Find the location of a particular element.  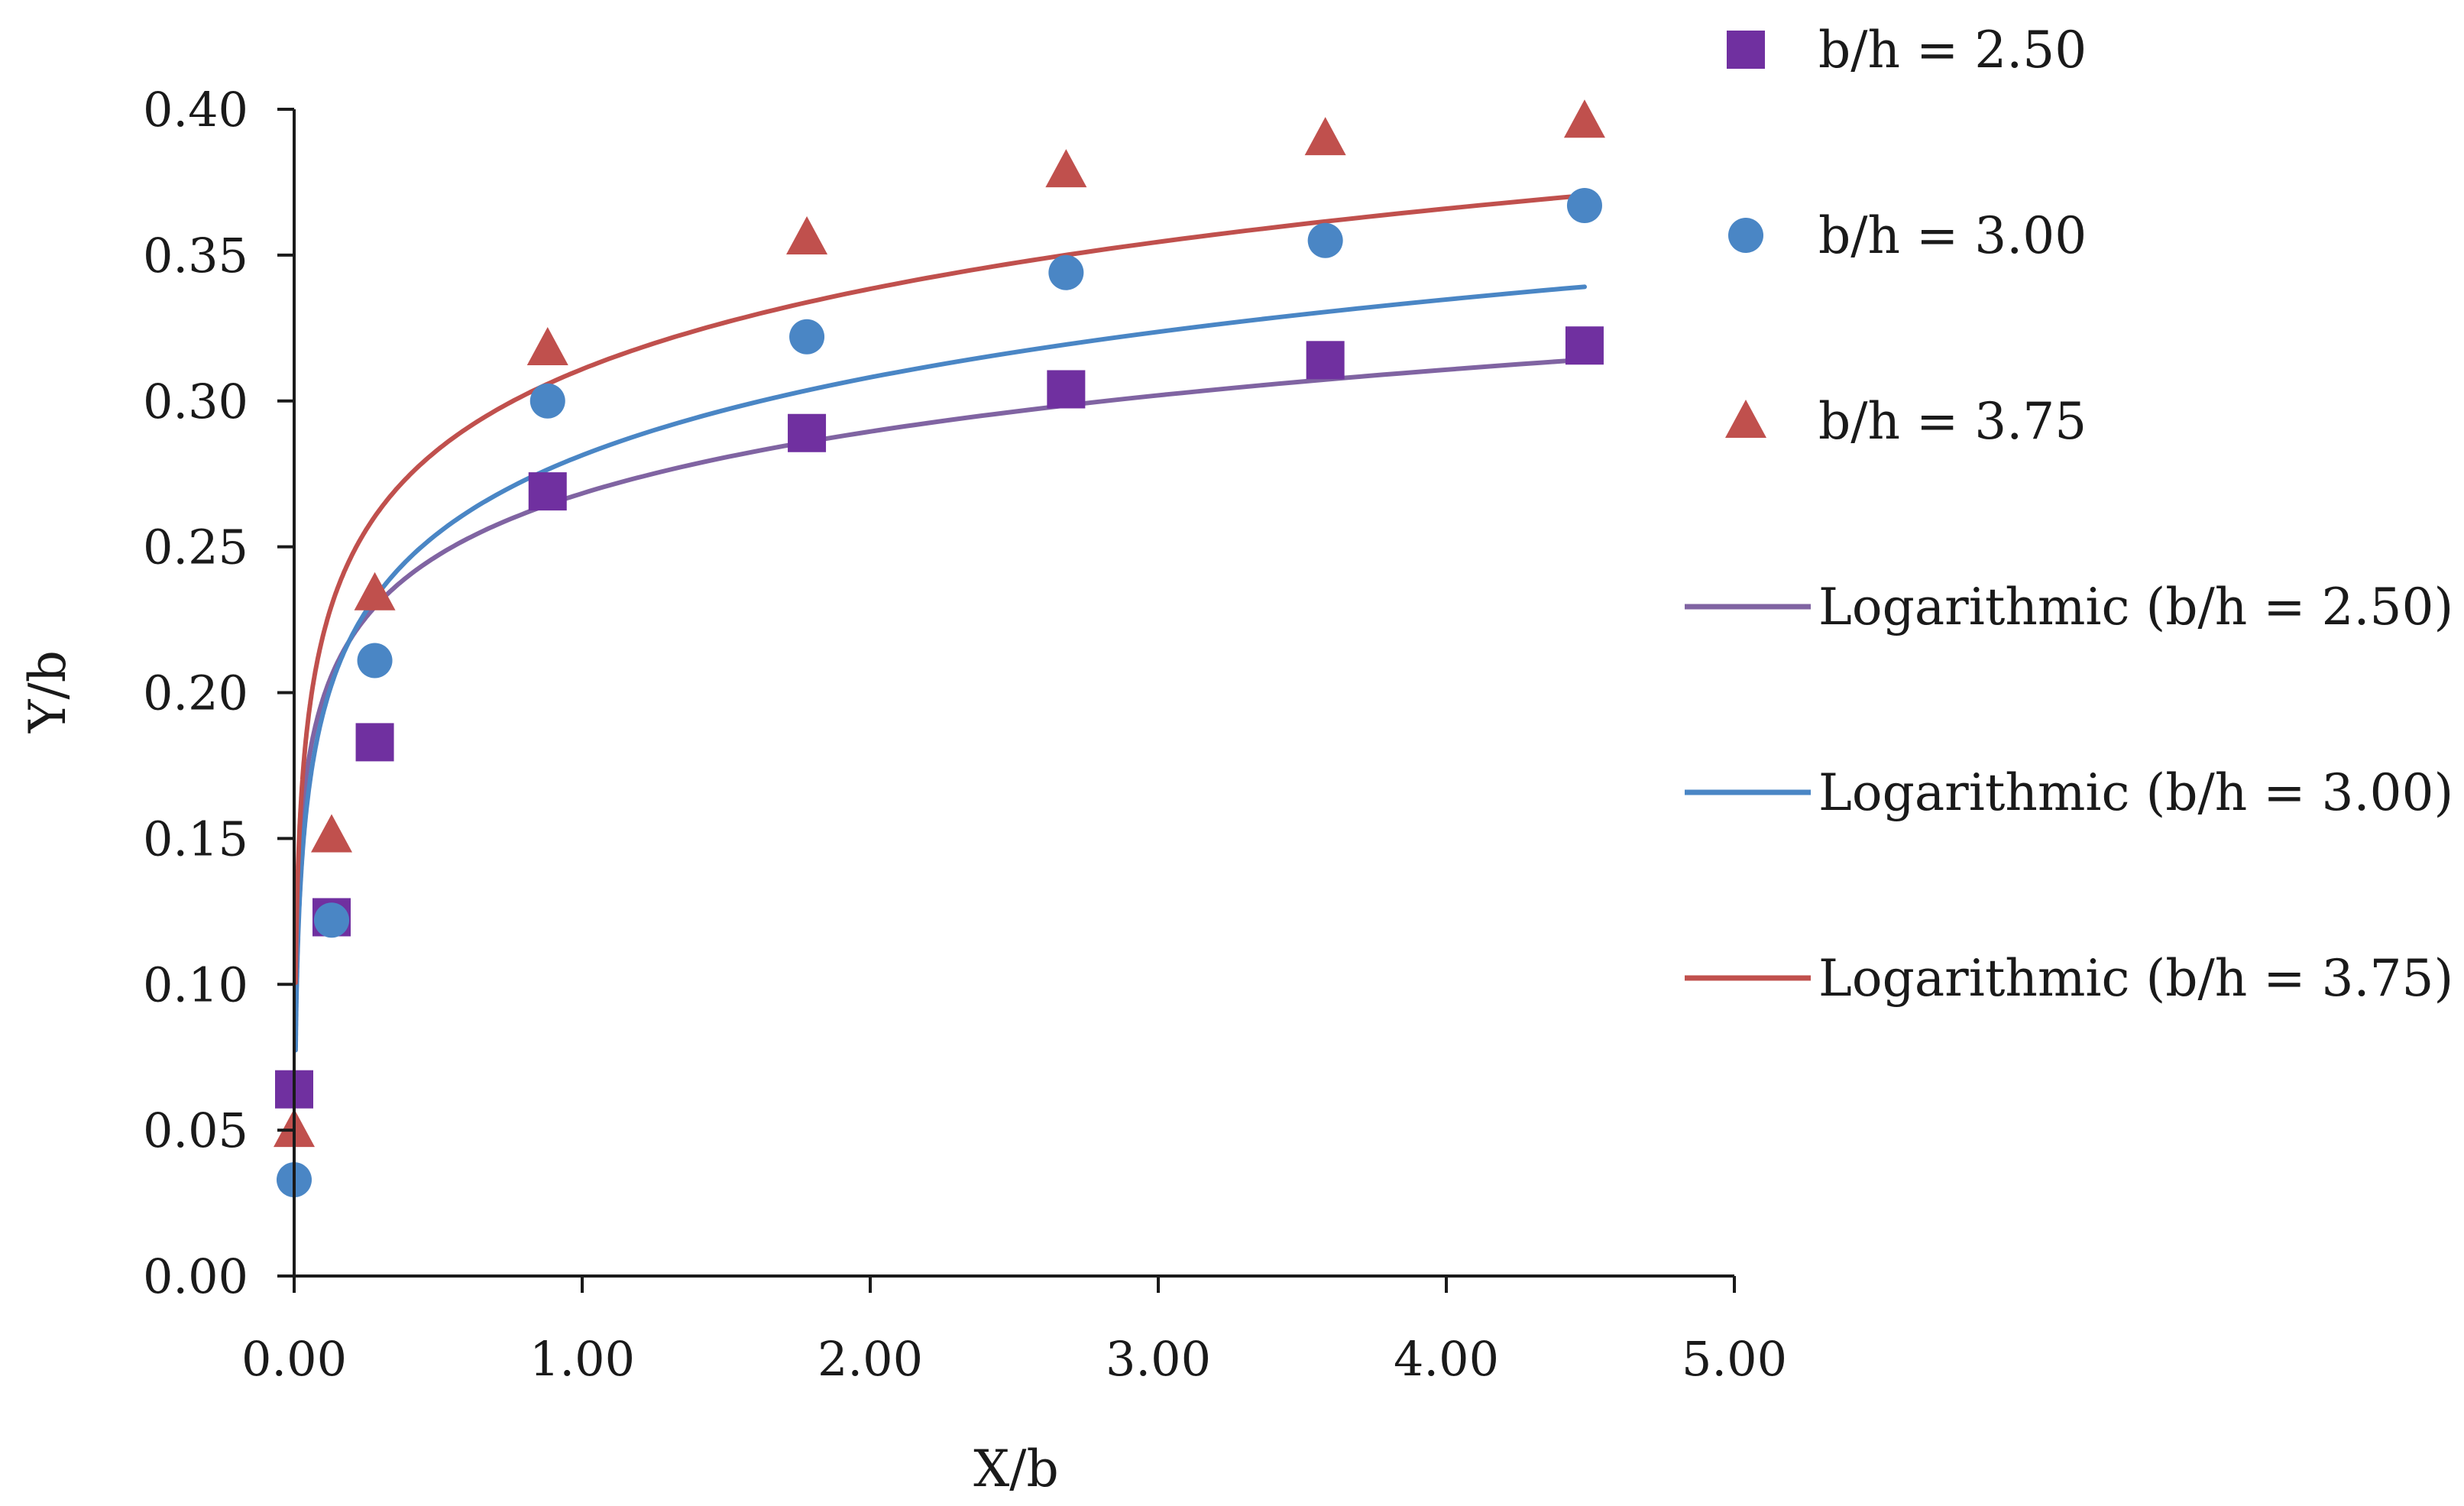

legend-label: Logarithmic (b/h = 3.00) is located at coordinates (2135, 792).